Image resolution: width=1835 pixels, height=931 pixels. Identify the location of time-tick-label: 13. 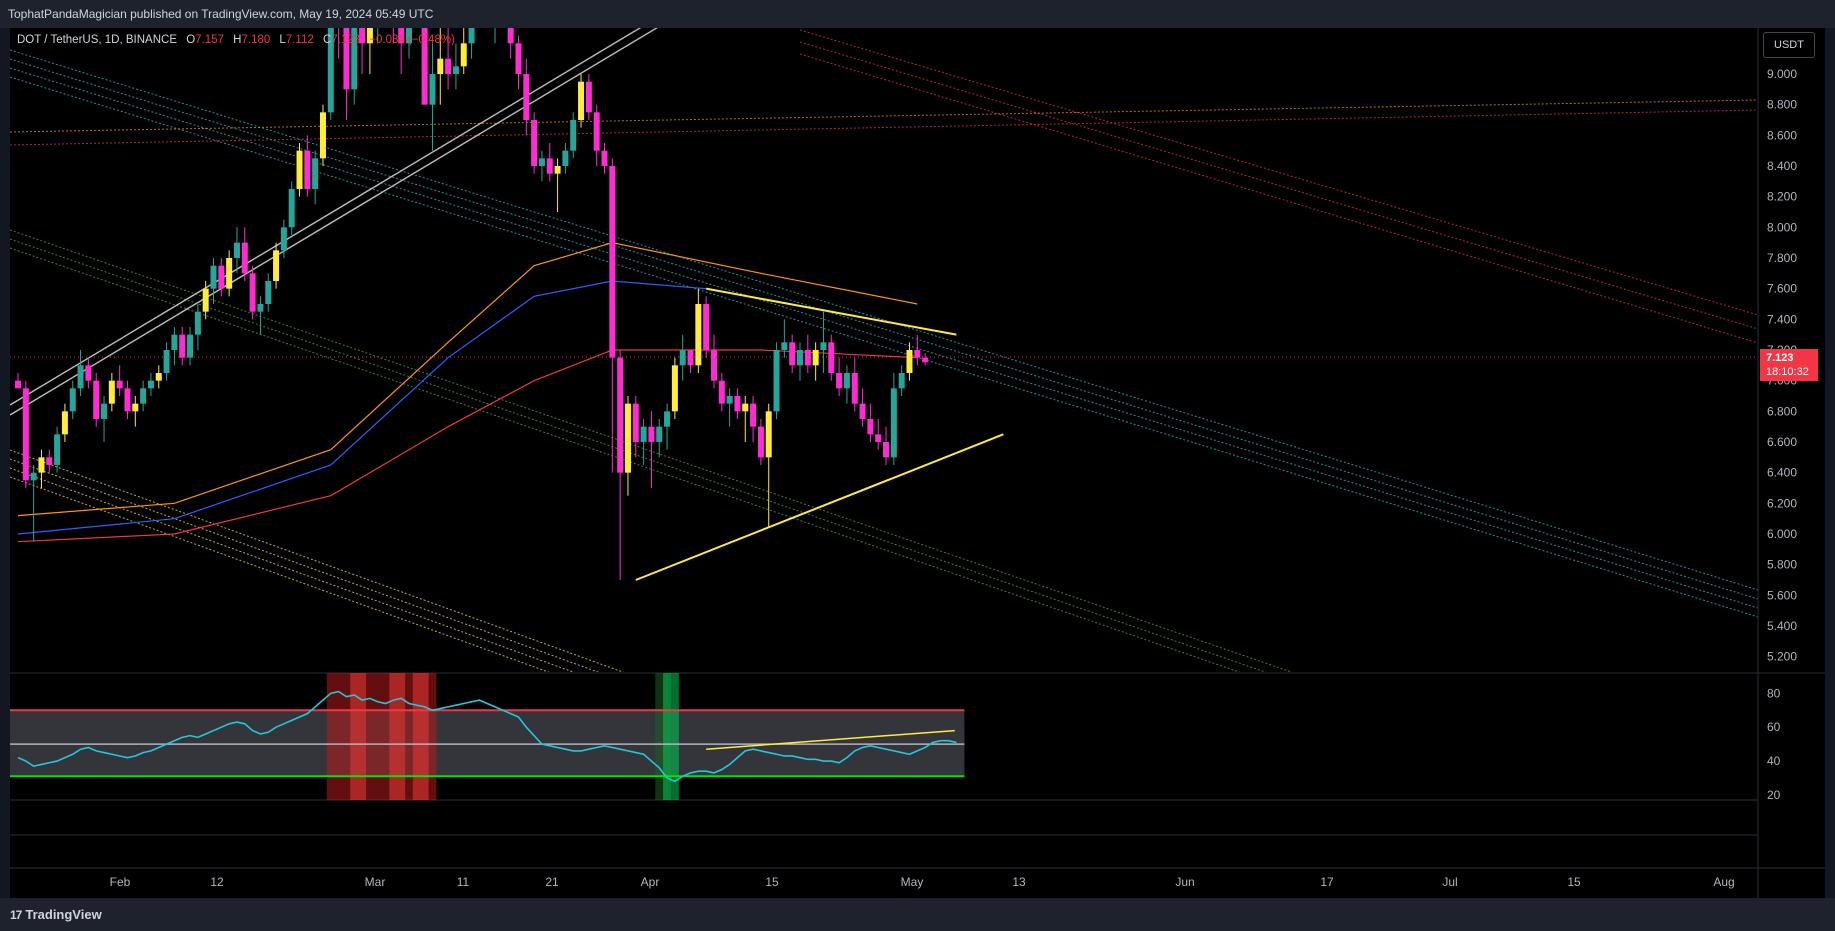
(1019, 882).